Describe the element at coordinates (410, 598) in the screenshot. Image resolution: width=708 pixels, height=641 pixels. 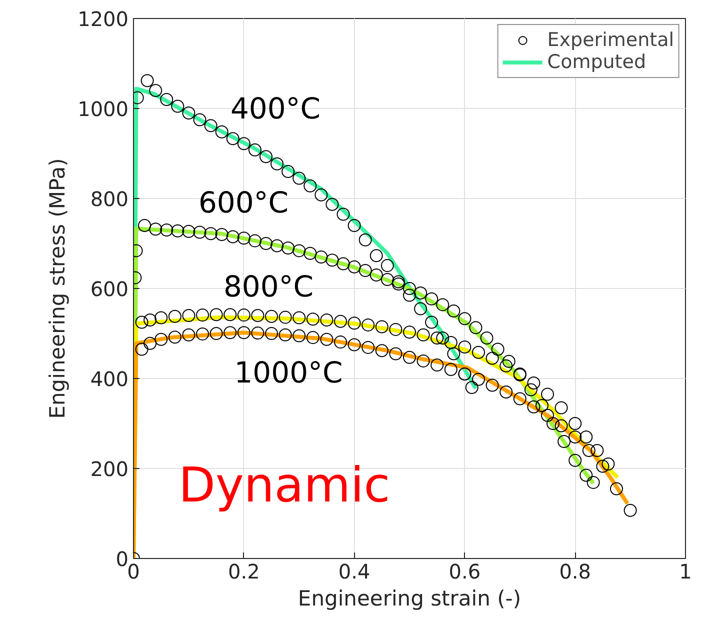
I see `x-axis-title: Engineering strain (-)` at that location.